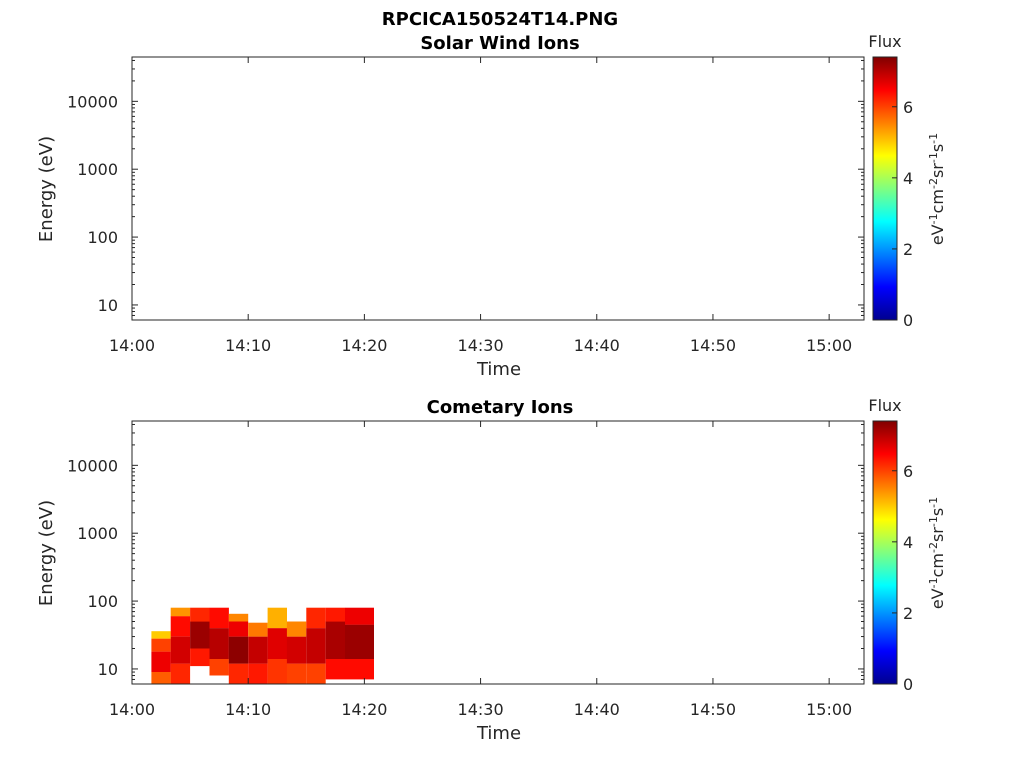 The image size is (1024, 772). Describe the element at coordinates (499, 43) in the screenshot. I see `panel-title: Solar Wind Ions` at that location.